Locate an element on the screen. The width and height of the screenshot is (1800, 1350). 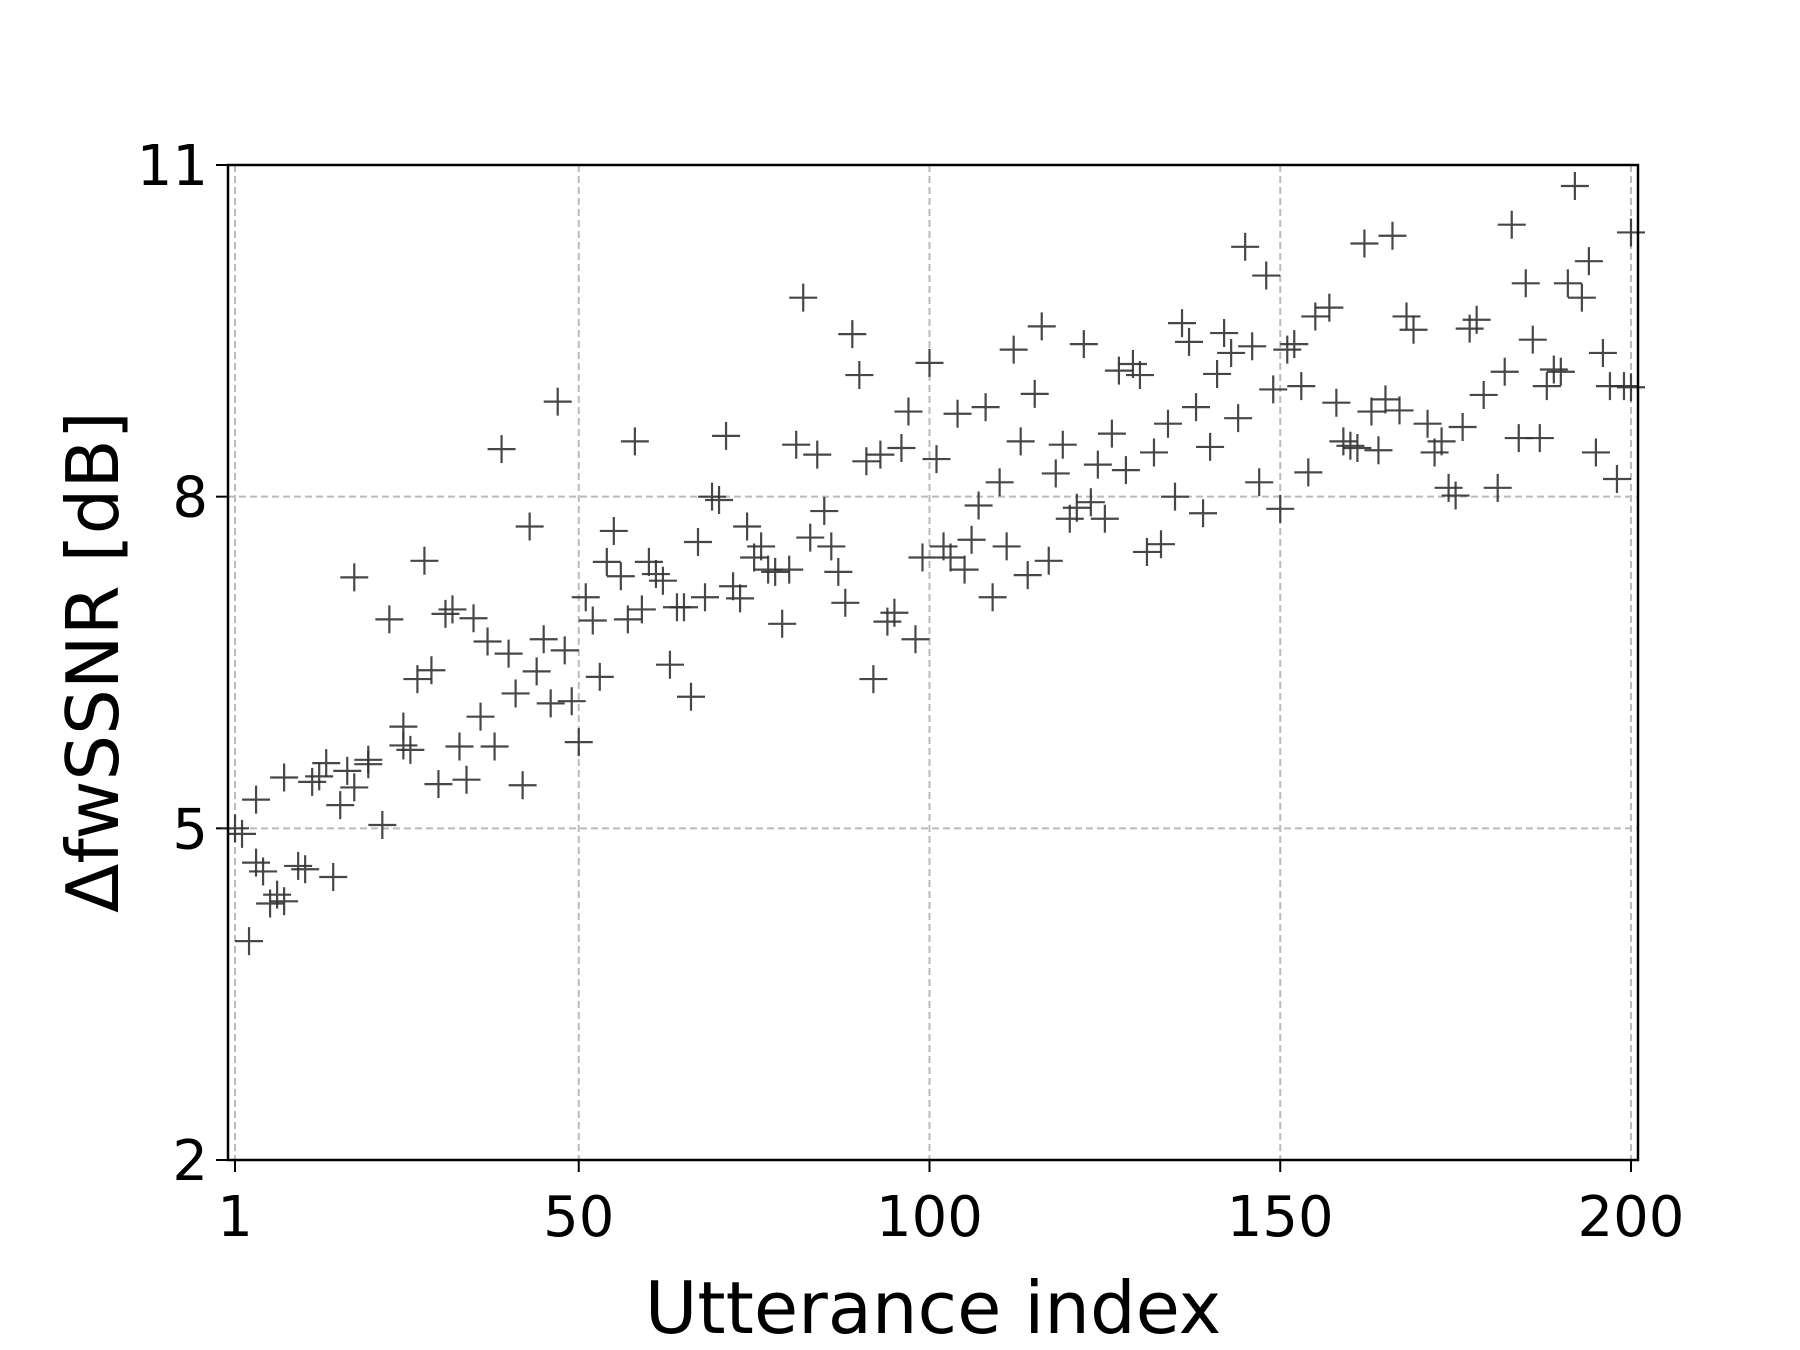
y-axis-label: ΔfwSSNR [dB] is located at coordinates (93, 662).